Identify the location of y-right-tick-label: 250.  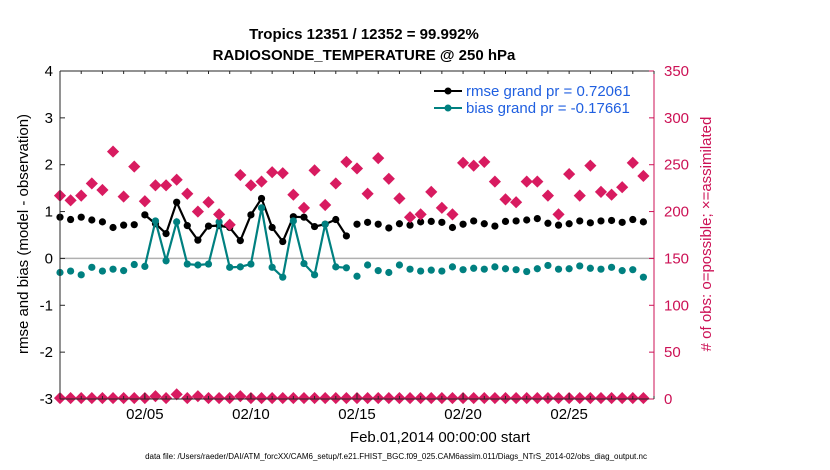
(676, 165).